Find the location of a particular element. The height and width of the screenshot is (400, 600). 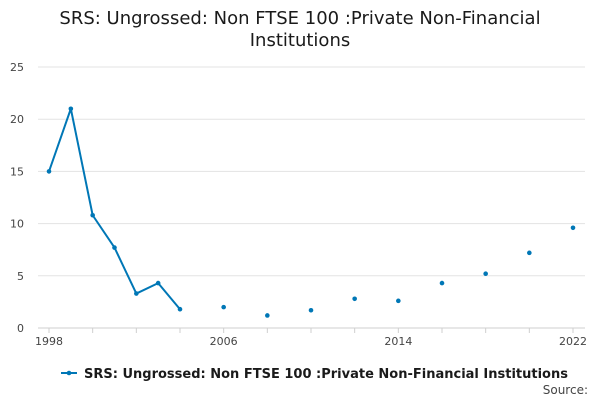

y-tick-label: 15 is located at coordinates (17, 171).